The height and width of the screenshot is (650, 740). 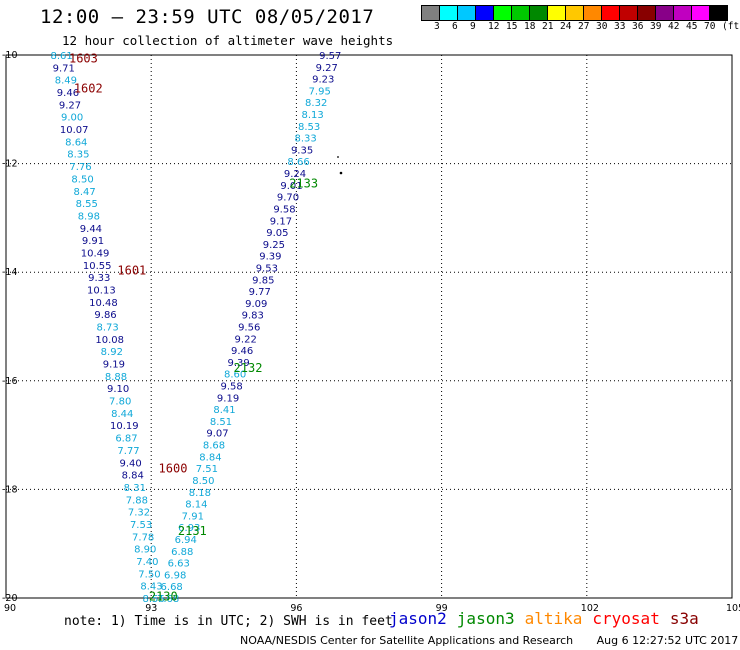 I want to click on swh-value: 8.51, so click(x=221, y=422).